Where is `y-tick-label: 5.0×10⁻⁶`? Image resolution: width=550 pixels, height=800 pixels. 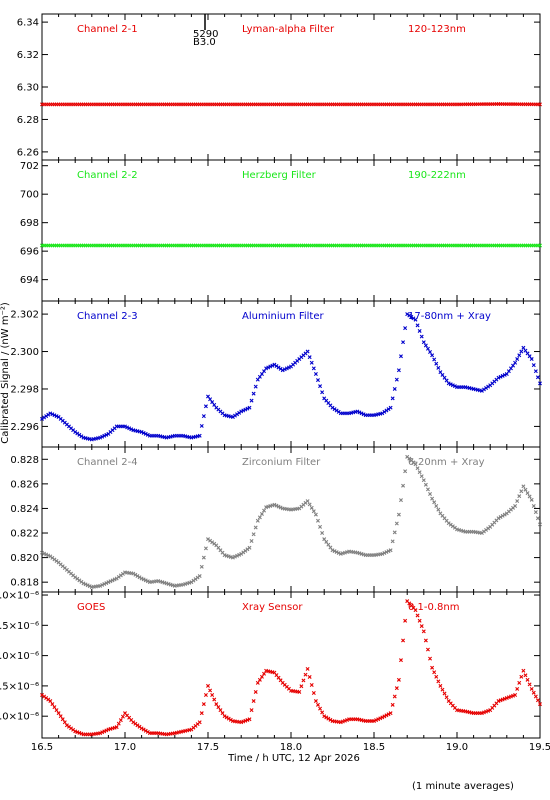
y-tick-label: 5.0×10⁻⁶ is located at coordinates (19, 596).